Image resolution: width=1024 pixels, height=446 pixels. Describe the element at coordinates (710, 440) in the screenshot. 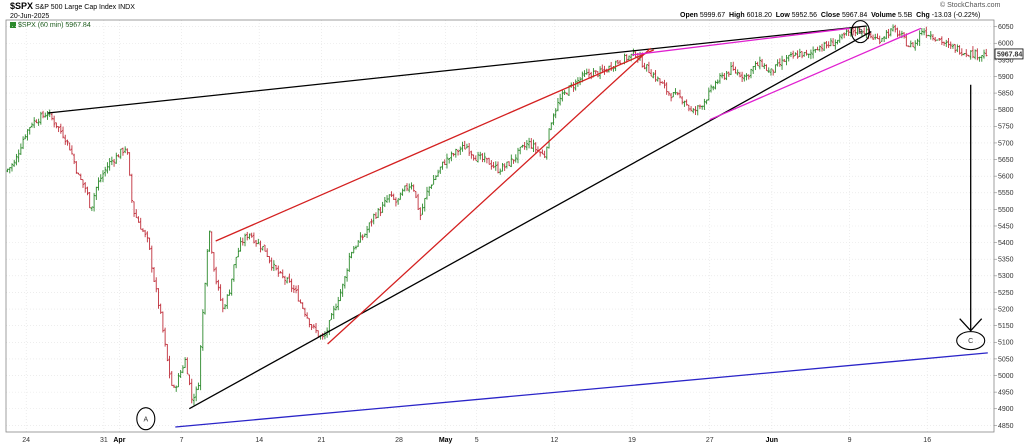

I see `x-tick-label: 27` at that location.